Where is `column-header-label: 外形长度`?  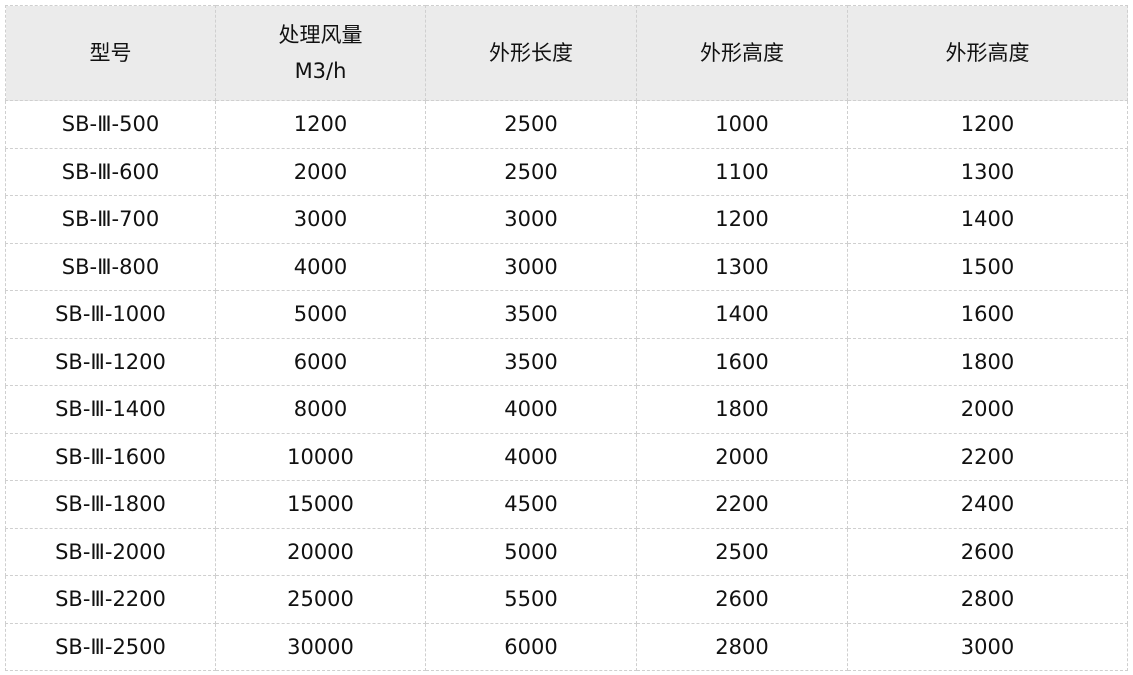 column-header-label: 外形长度 is located at coordinates (531, 53).